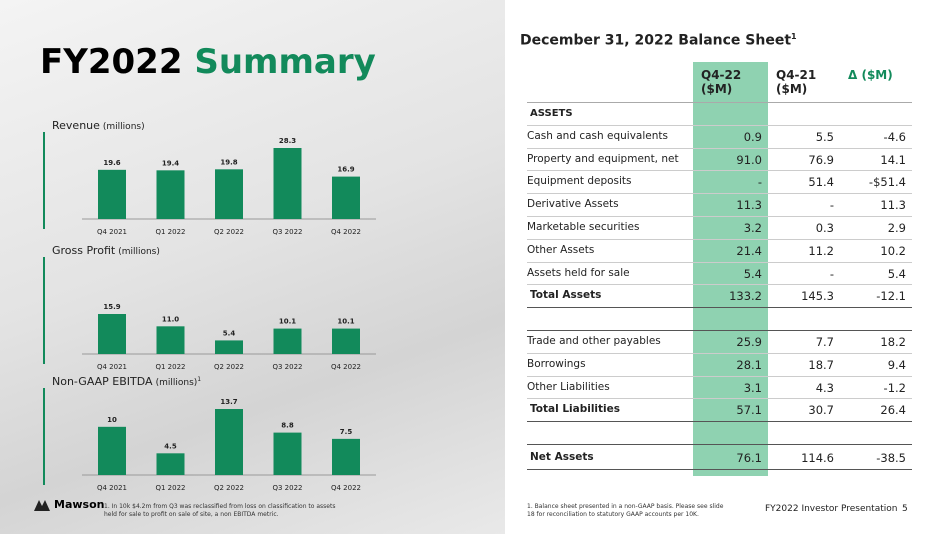 This screenshot has width=950, height=534. Describe the element at coordinates (824, 228) in the screenshot. I see `cell-value: 0.3` at that location.